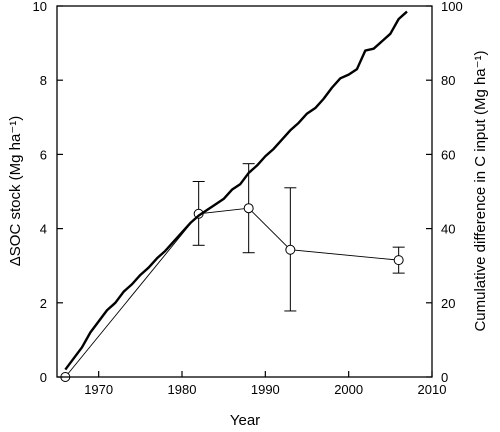 The image size is (500, 432). Describe the element at coordinates (40, 7) in the screenshot. I see `y-left-tick-label: 10` at that location.